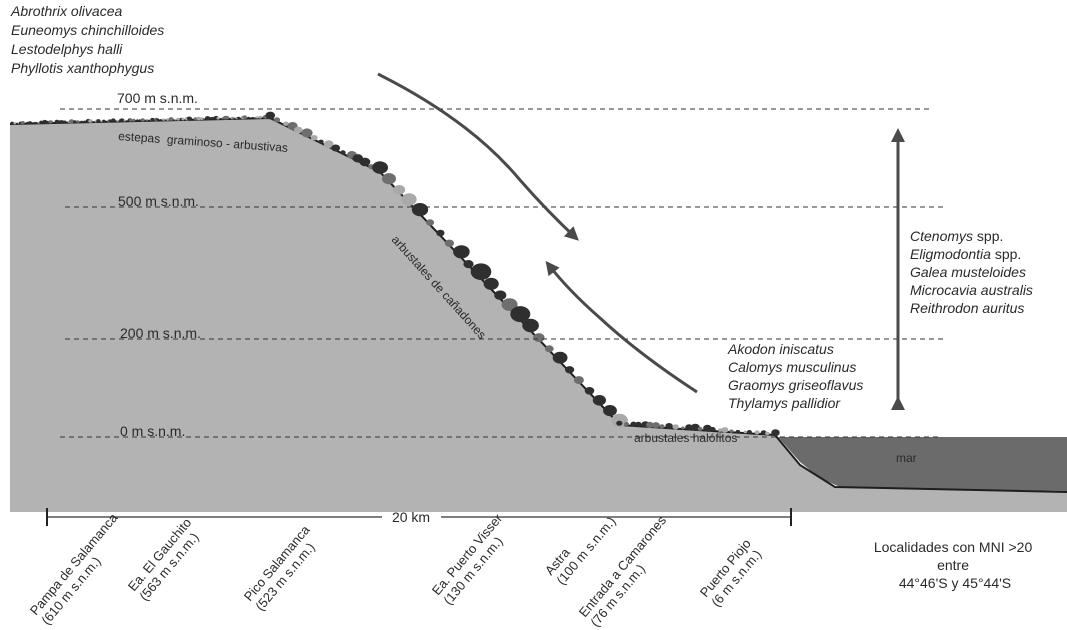 This screenshot has height=630, width=1067. What do you see at coordinates (950, 254) in the screenshot?
I see `species-item: Eligmodontia` at bounding box center [950, 254].